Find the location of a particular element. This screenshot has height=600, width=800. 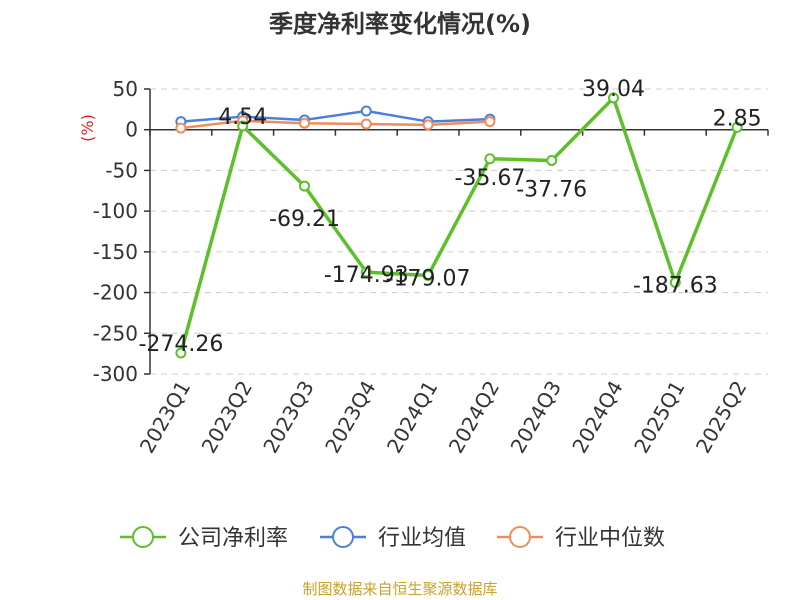

source-note: 制图数据来自恒生聚源数据库 is located at coordinates (399, 589).